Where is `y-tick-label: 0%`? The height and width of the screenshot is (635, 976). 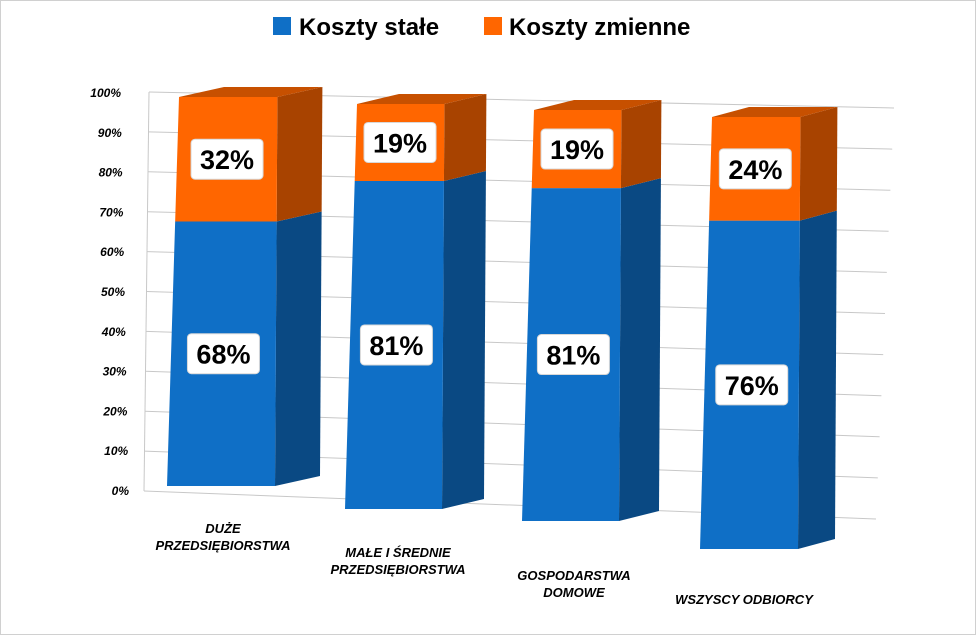
y-tick-label: 0% is located at coordinates (121, 491).